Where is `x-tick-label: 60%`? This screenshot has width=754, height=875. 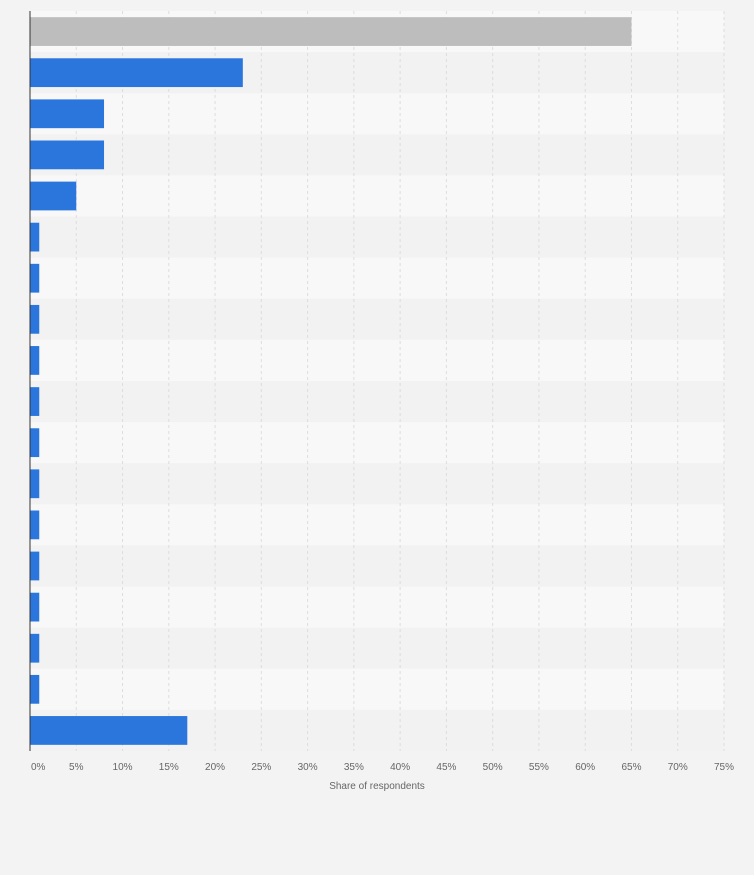 x-tick-label: 60% is located at coordinates (585, 767).